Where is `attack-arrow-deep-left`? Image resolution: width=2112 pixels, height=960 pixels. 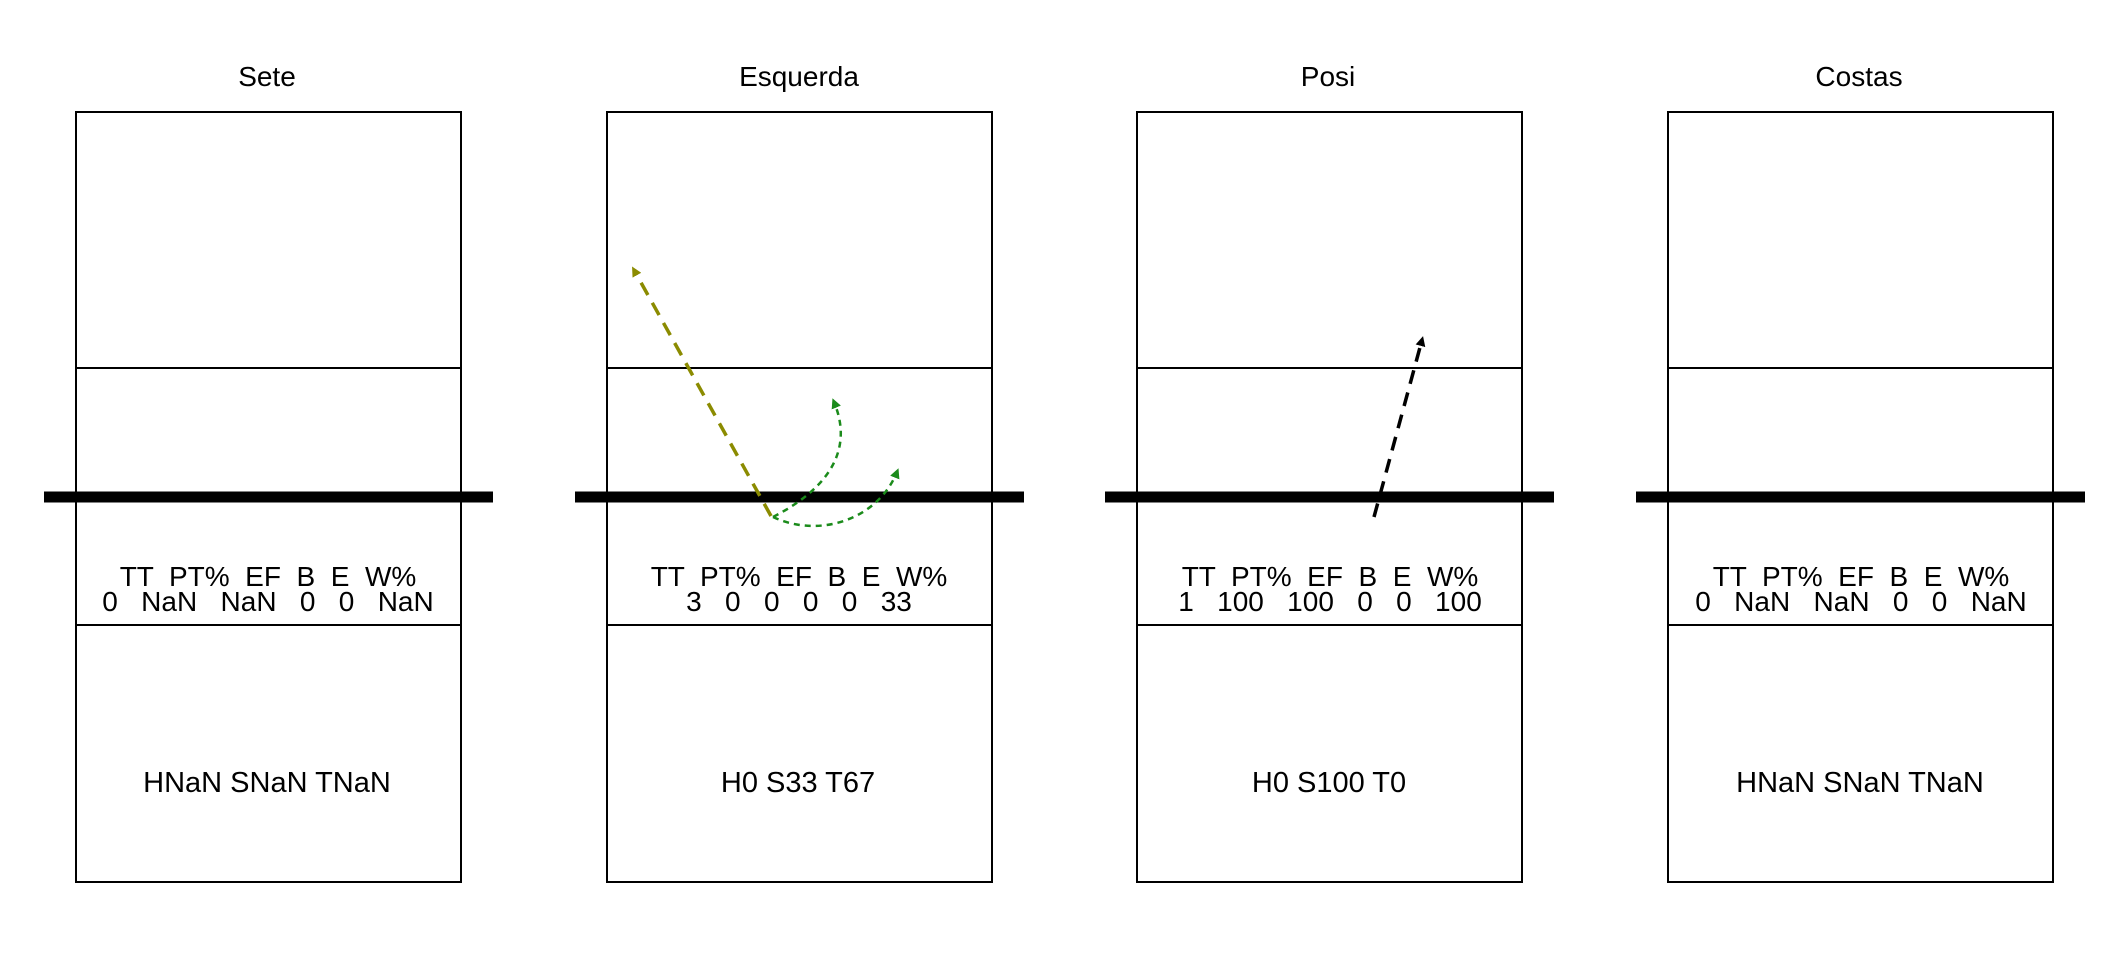 attack-arrow-deep-left is located at coordinates (702, 391).